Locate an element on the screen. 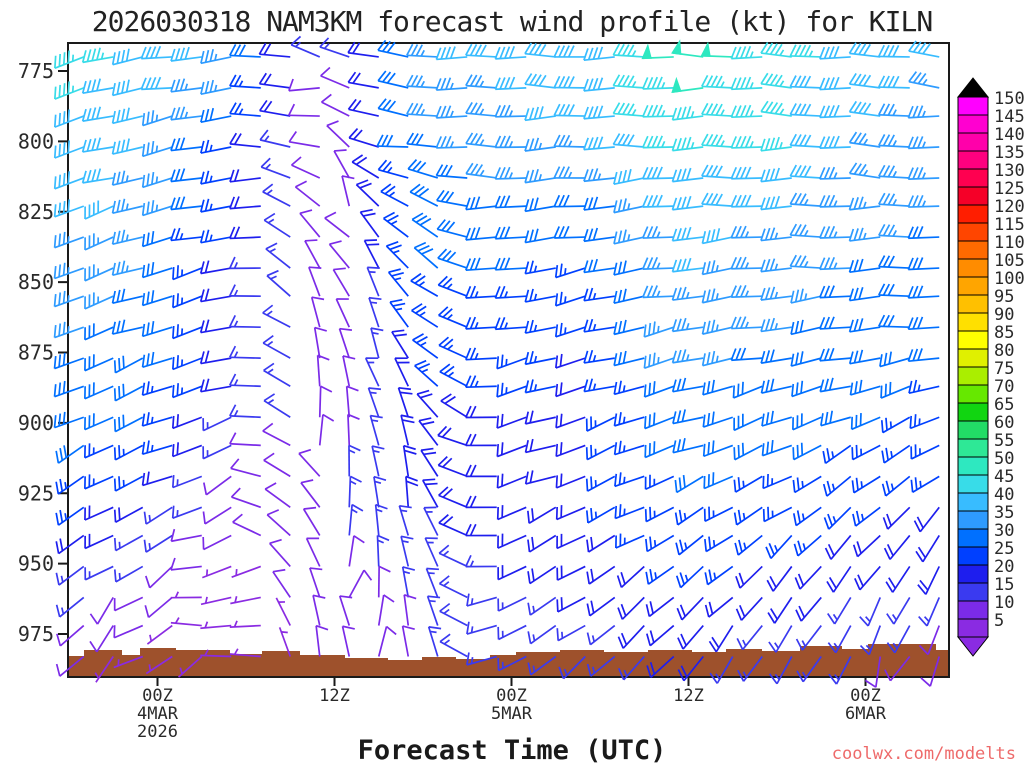  colorbar-label: 55 is located at coordinates (1004, 441).